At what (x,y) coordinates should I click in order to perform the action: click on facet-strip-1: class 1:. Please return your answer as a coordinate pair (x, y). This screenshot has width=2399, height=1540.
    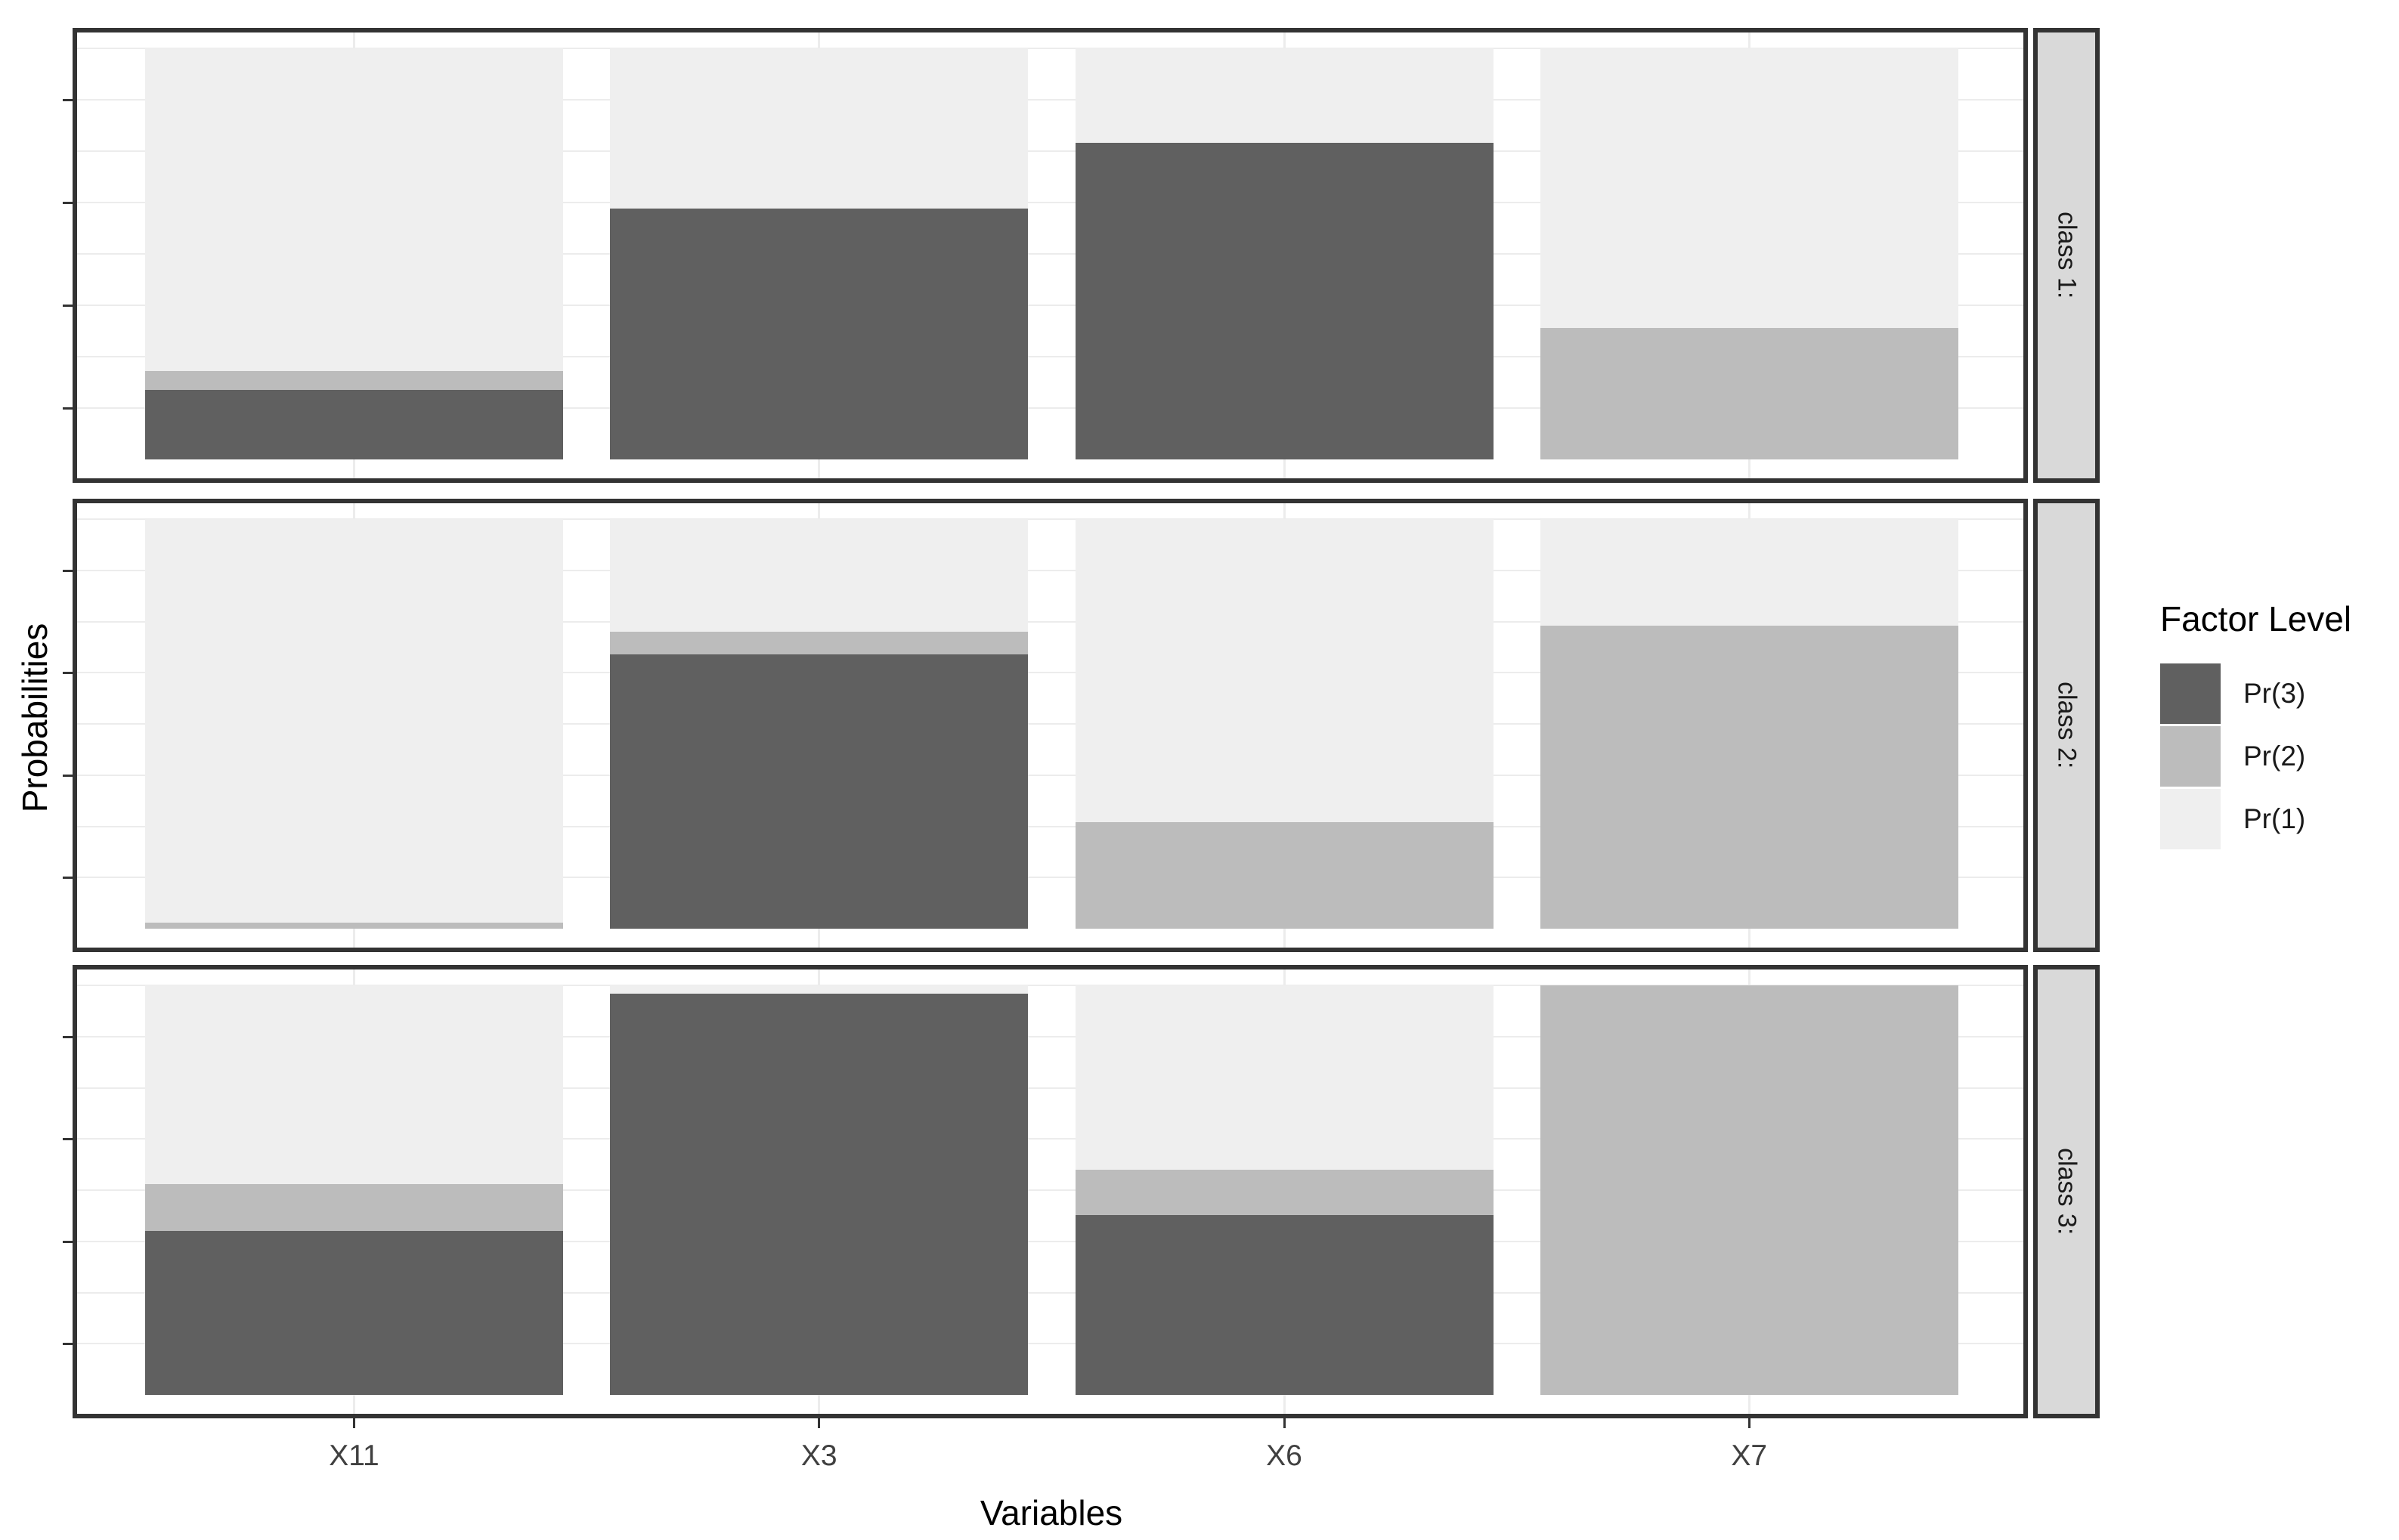
    Looking at the image, I should click on (2066, 255).